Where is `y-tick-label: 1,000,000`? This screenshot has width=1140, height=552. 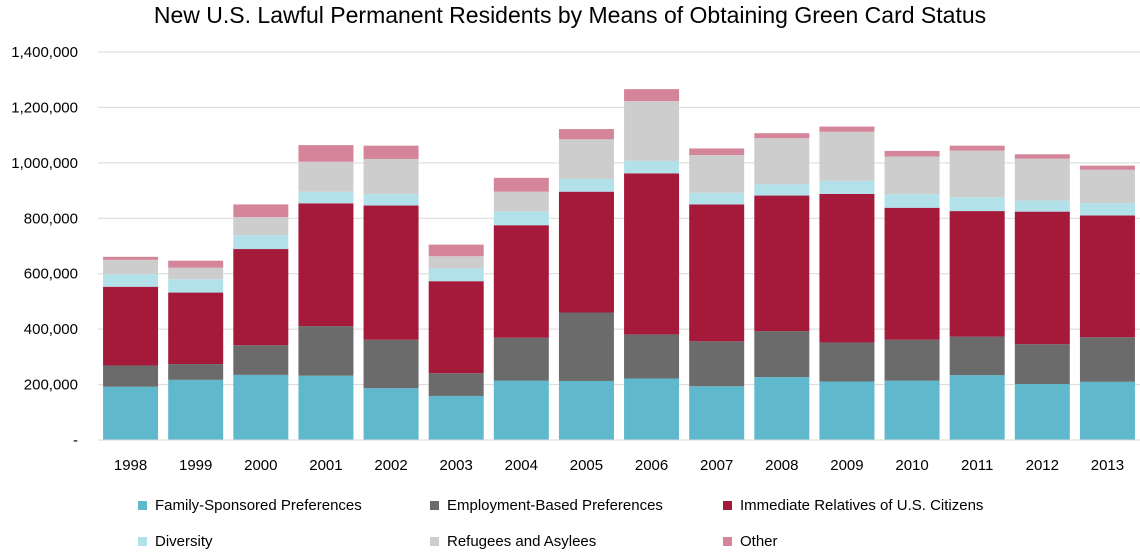 y-tick-label: 1,000,000 is located at coordinates (44, 163).